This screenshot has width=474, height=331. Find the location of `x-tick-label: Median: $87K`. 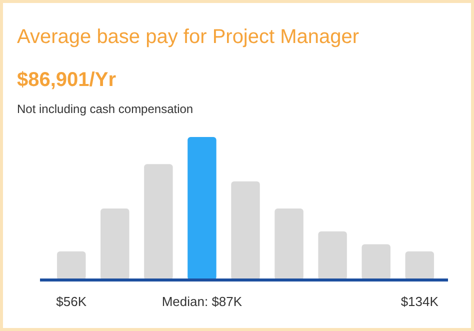

x-tick-label: Median: $87K is located at coordinates (202, 301).